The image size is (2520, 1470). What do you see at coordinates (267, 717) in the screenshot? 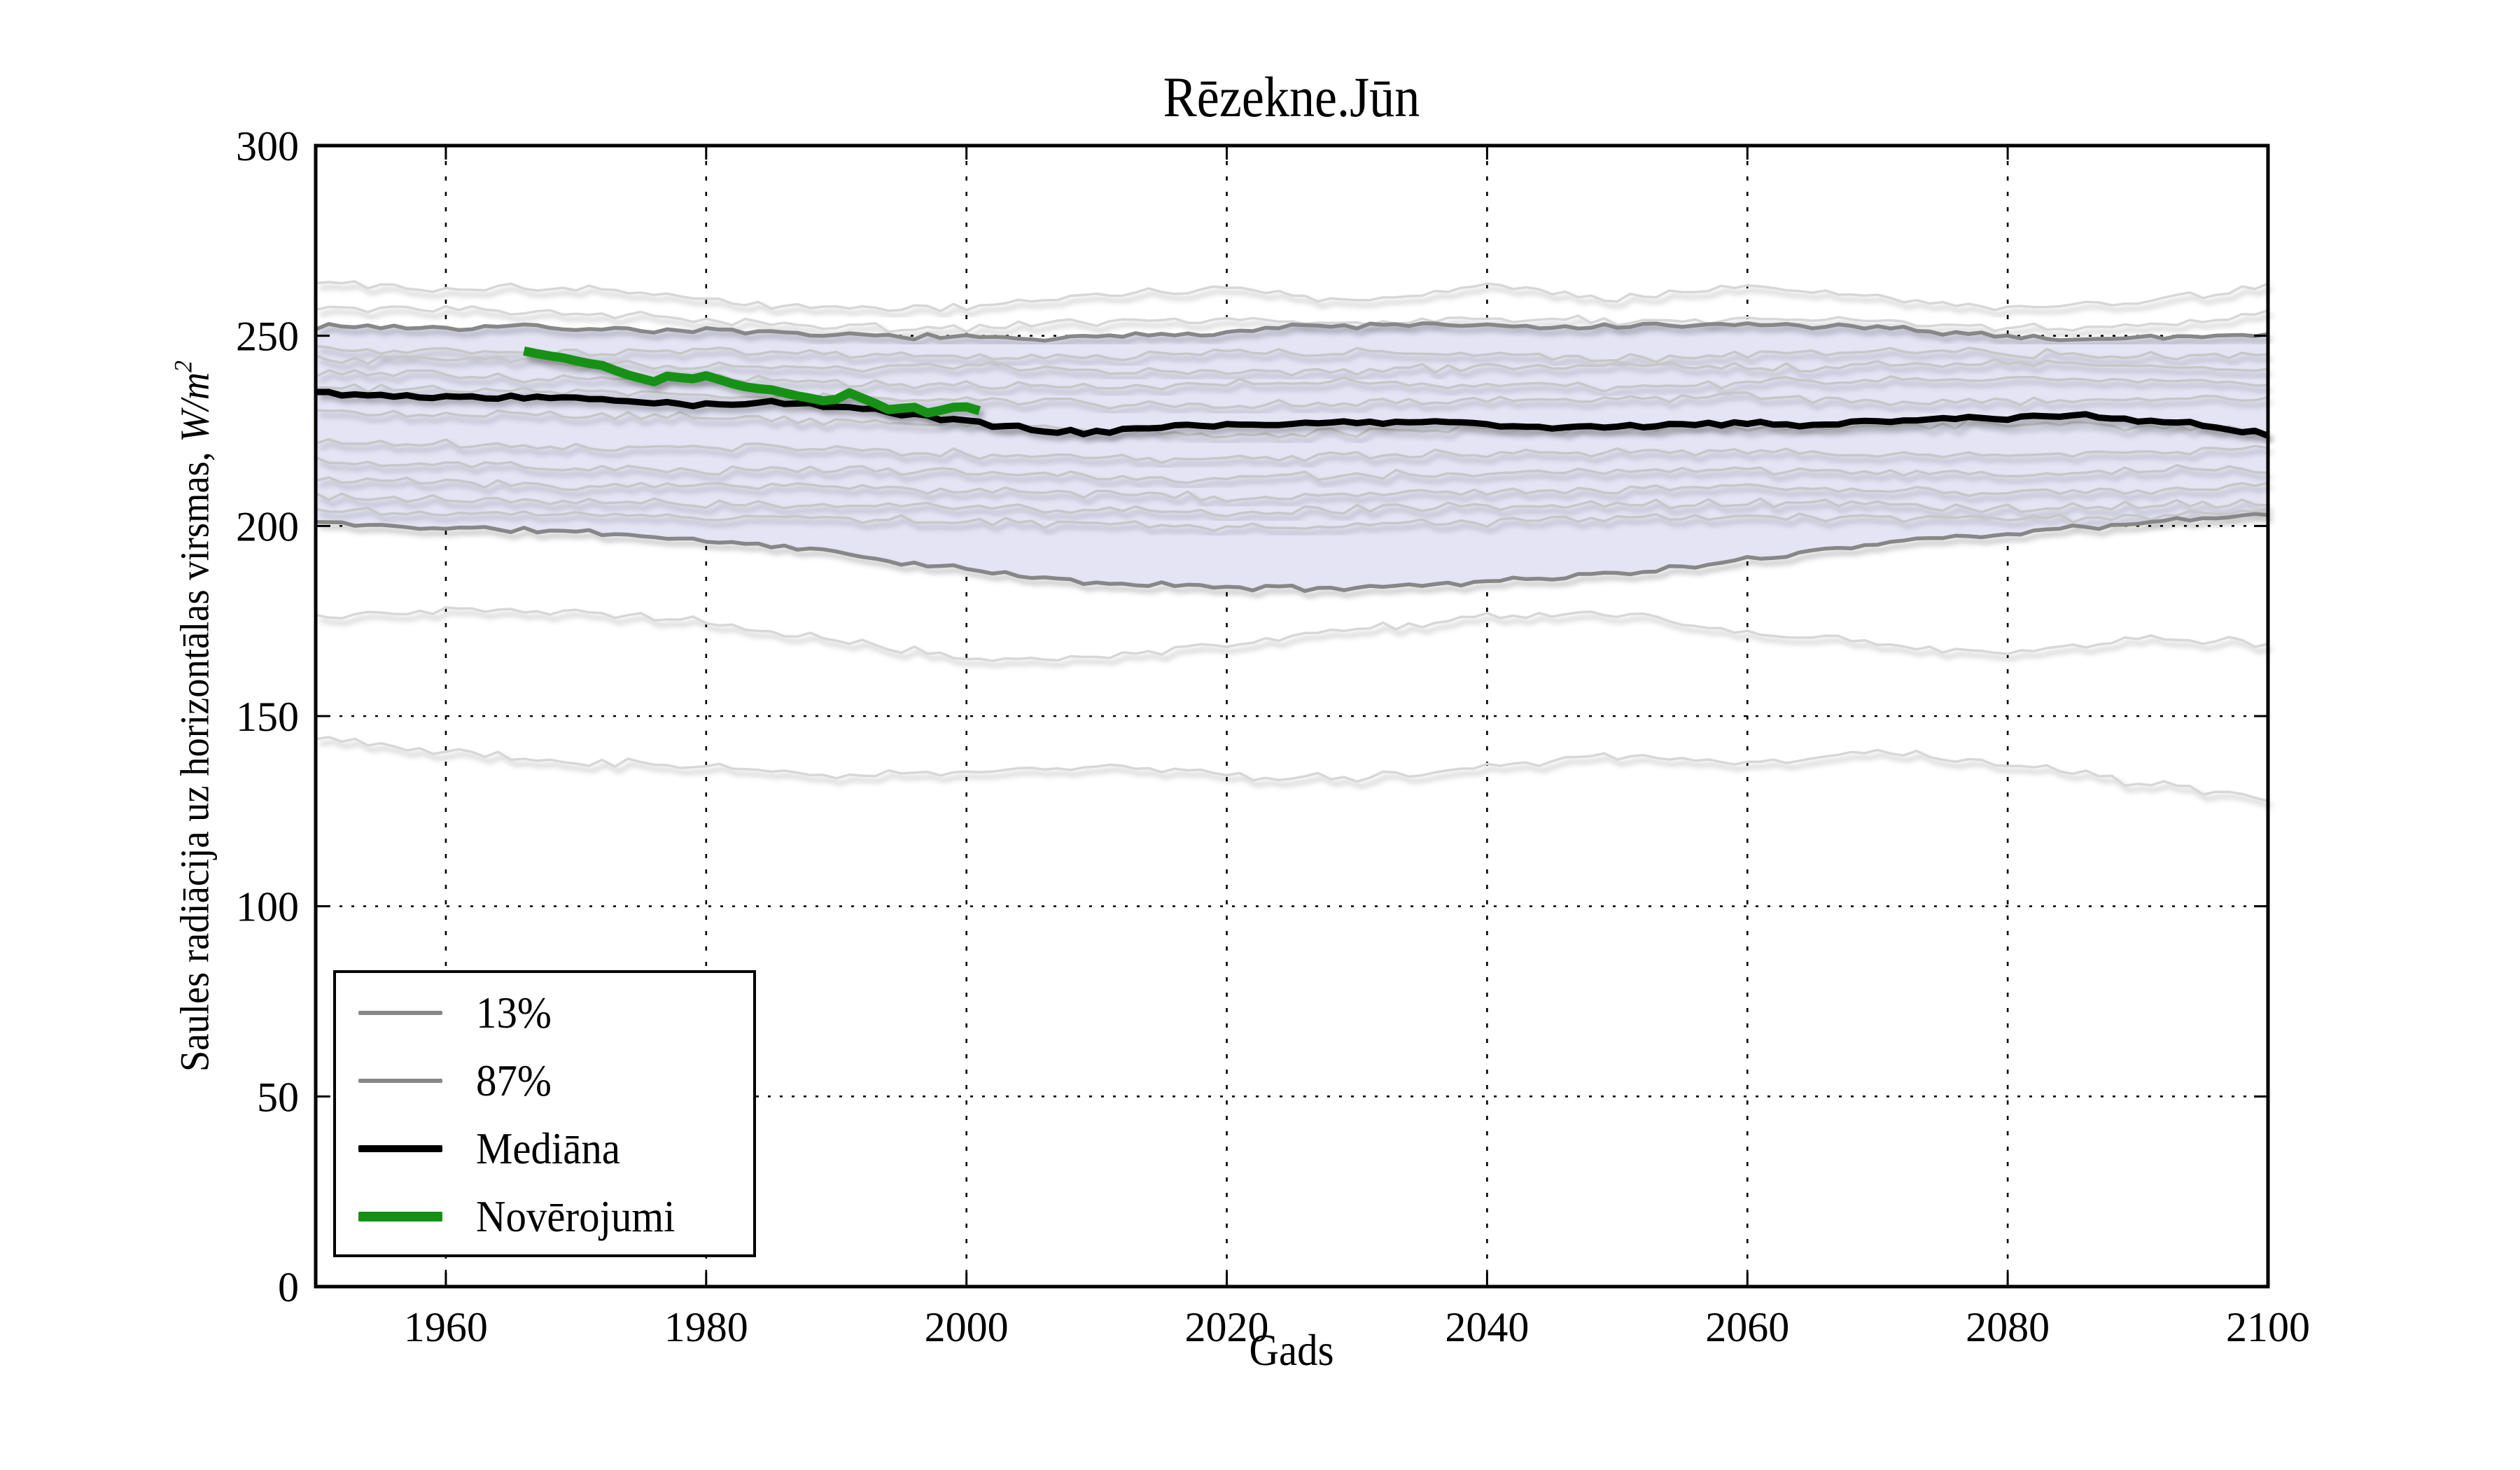
I see `y-tick-label-150: 150` at bounding box center [267, 717].